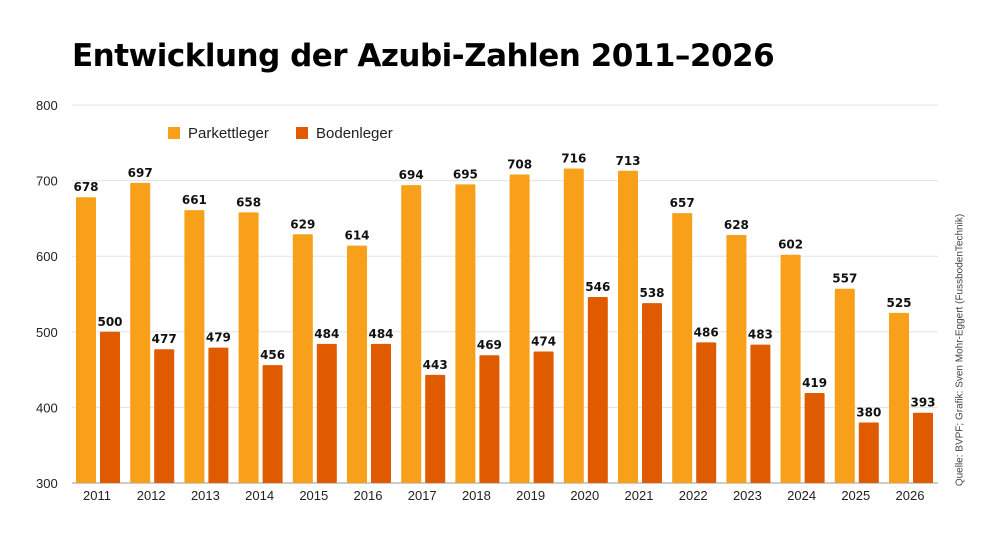 Image resolution: width=1000 pixels, height=534 pixels. I want to click on chart-title: Entwicklung der Azubi-Zahlen 2011–2026, so click(423, 56).